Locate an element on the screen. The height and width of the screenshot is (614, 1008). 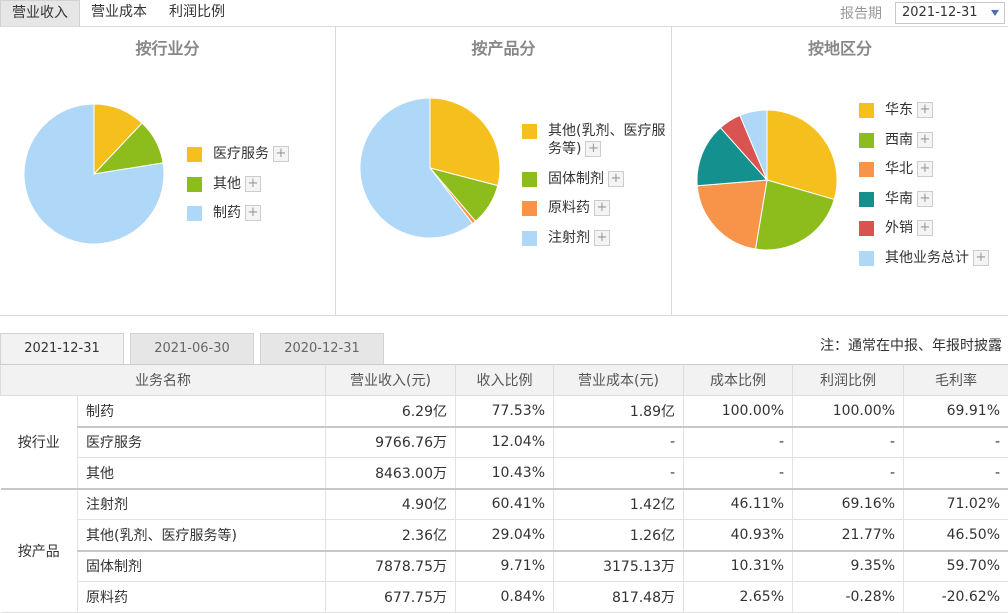
value-cell: 1.42亿 is located at coordinates (618, 503).